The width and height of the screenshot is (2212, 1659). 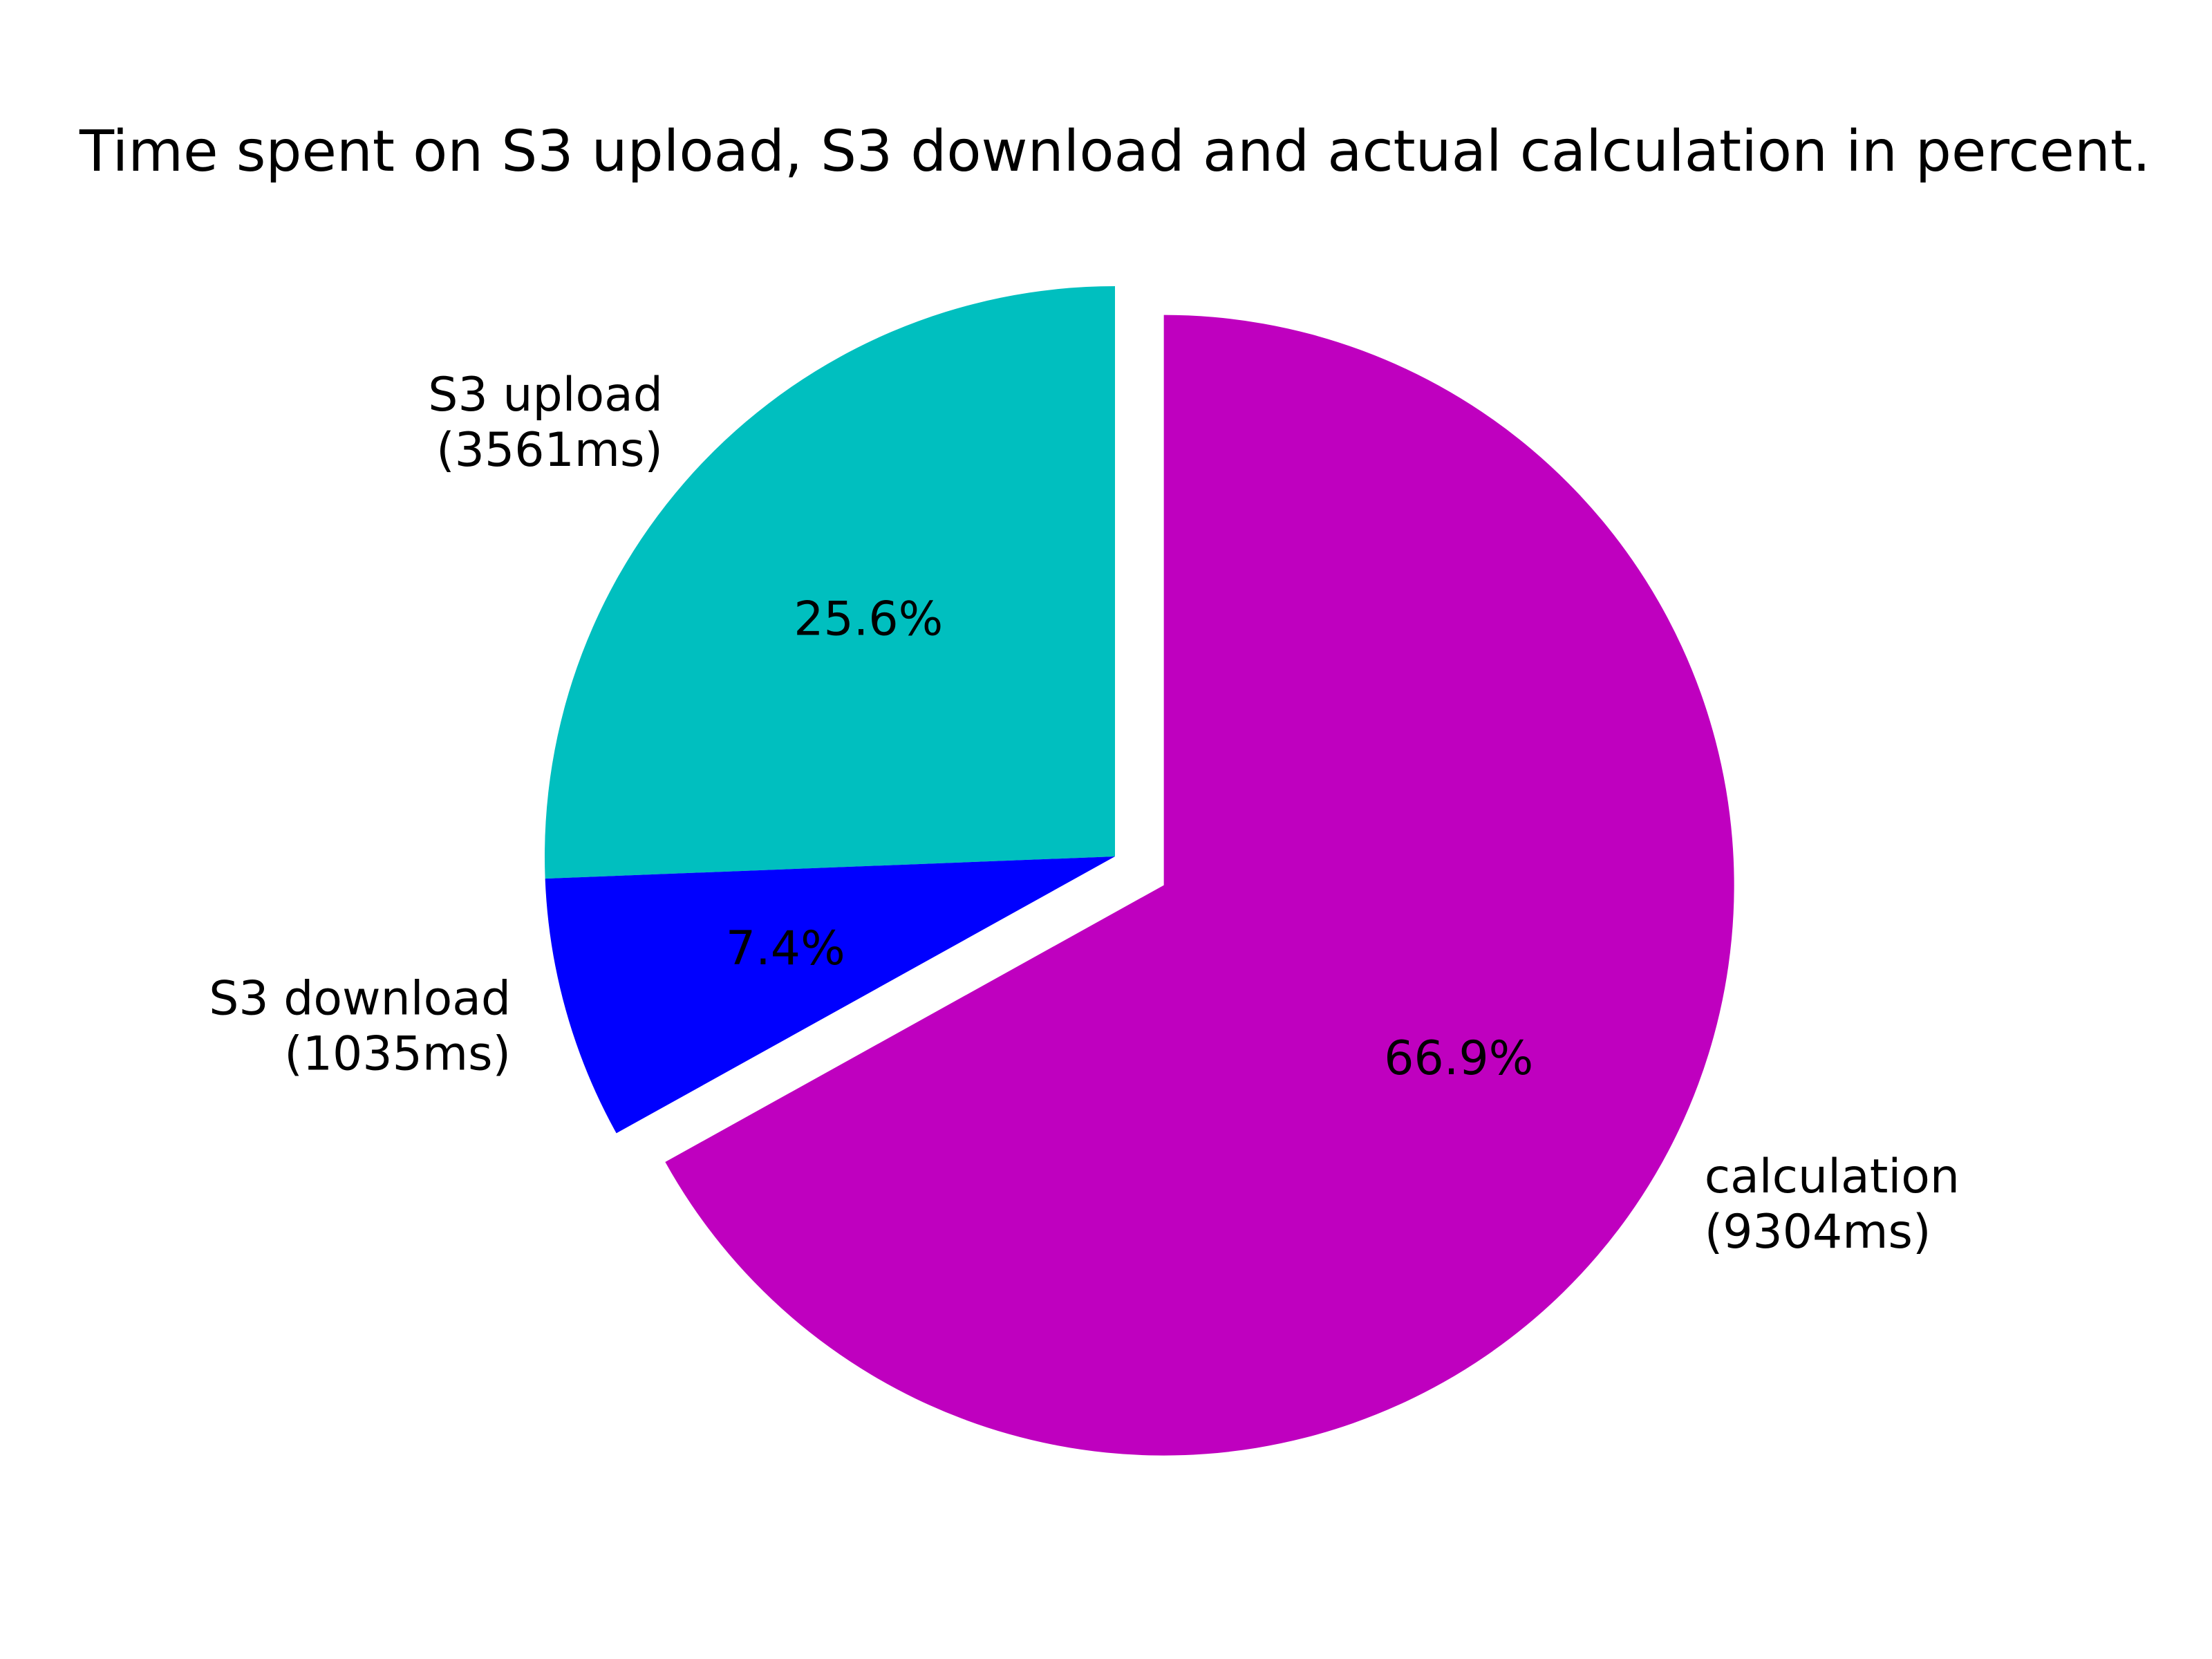 I want to click on slice-label: calculation (9304ms), so click(x=1832, y=1204).